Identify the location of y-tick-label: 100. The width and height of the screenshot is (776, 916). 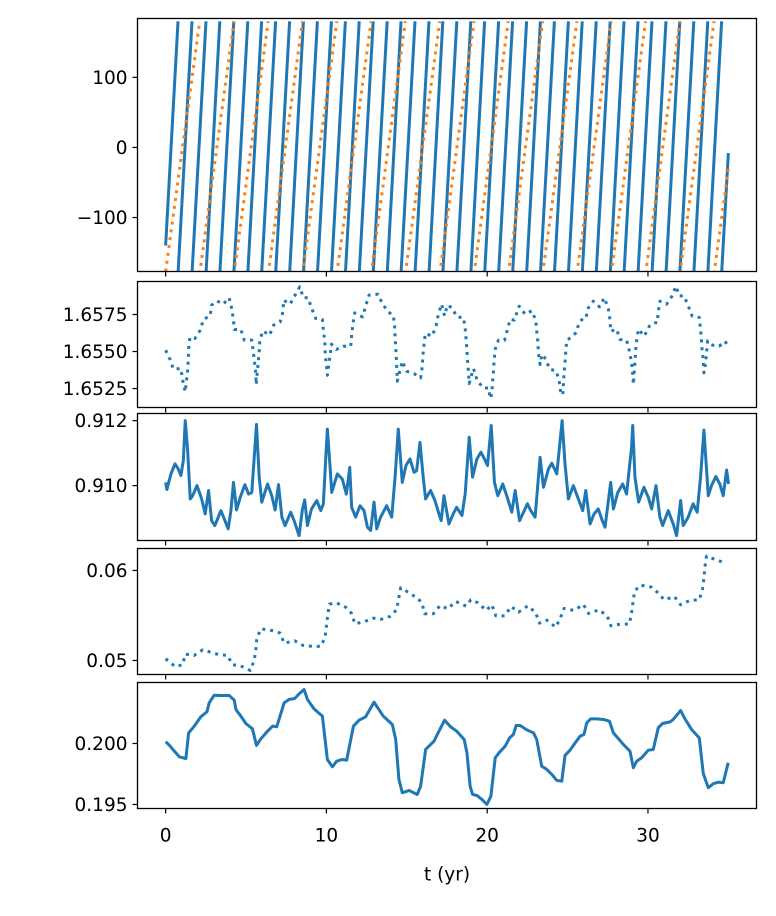
(109, 78).